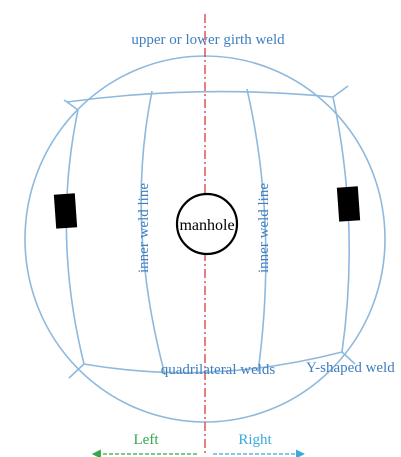 The width and height of the screenshot is (401, 457). I want to click on girth-weld-label: upper or lower girth weld, so click(208, 40).